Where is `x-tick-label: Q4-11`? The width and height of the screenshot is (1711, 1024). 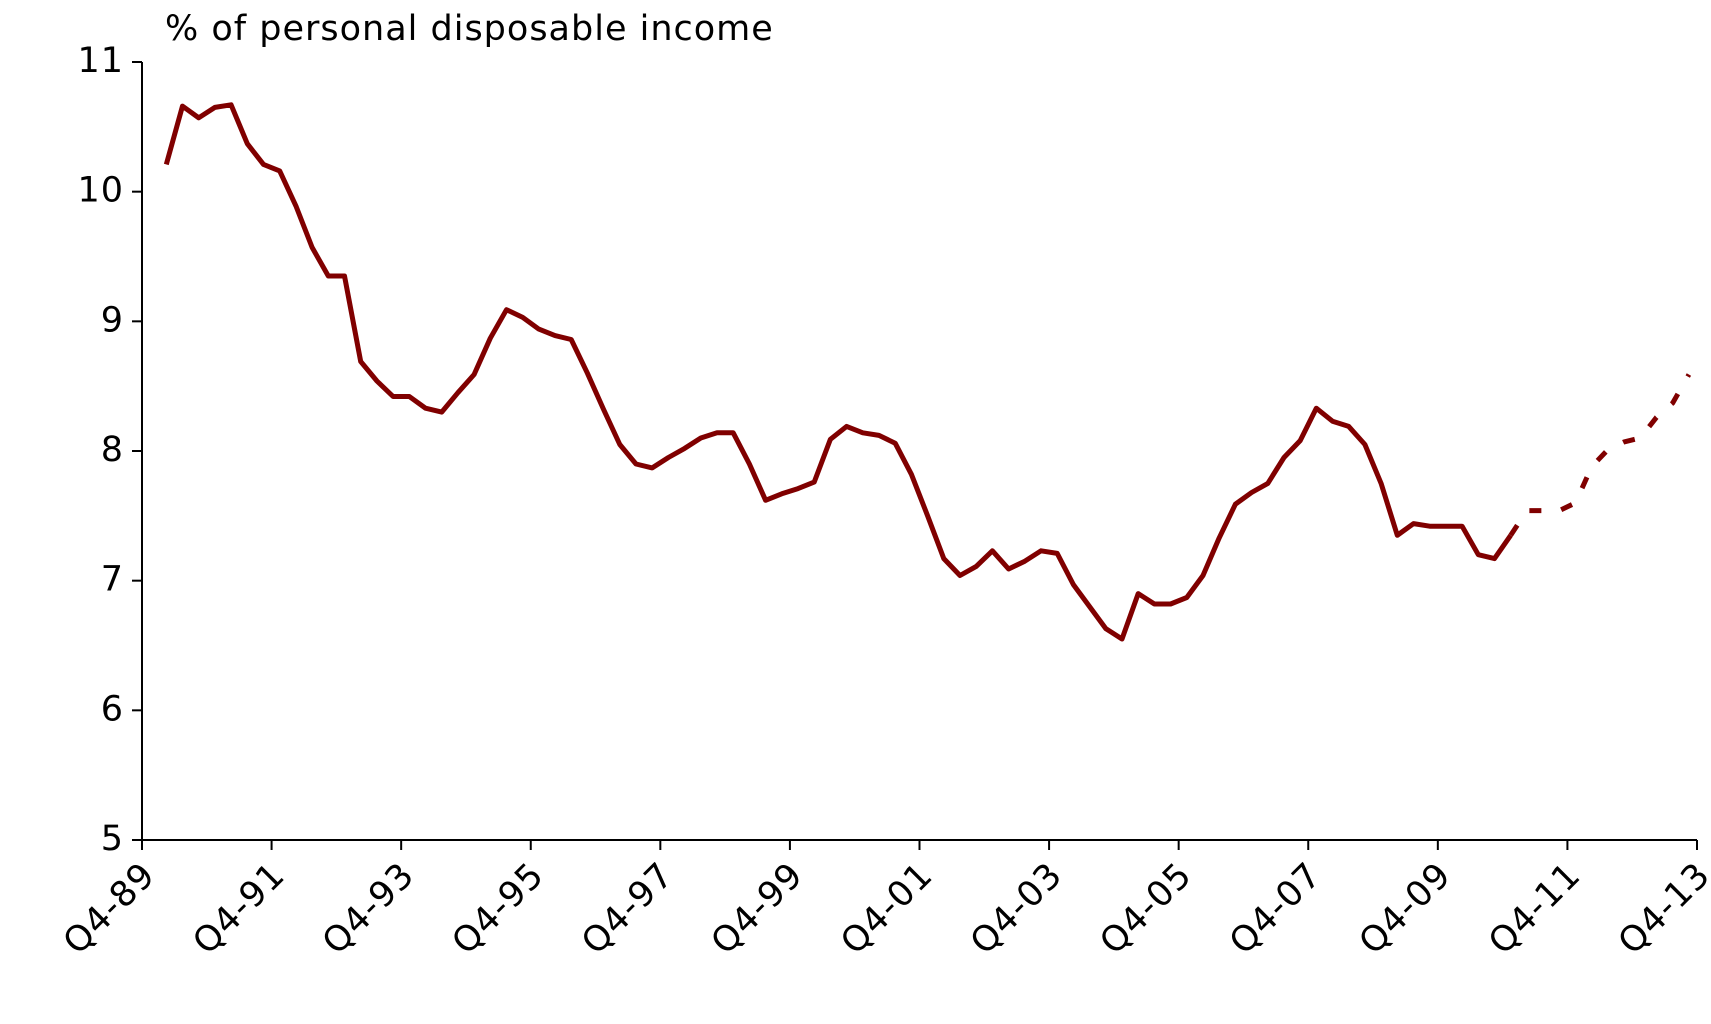
x-tick-label: Q4-11 is located at coordinates (1534, 908).